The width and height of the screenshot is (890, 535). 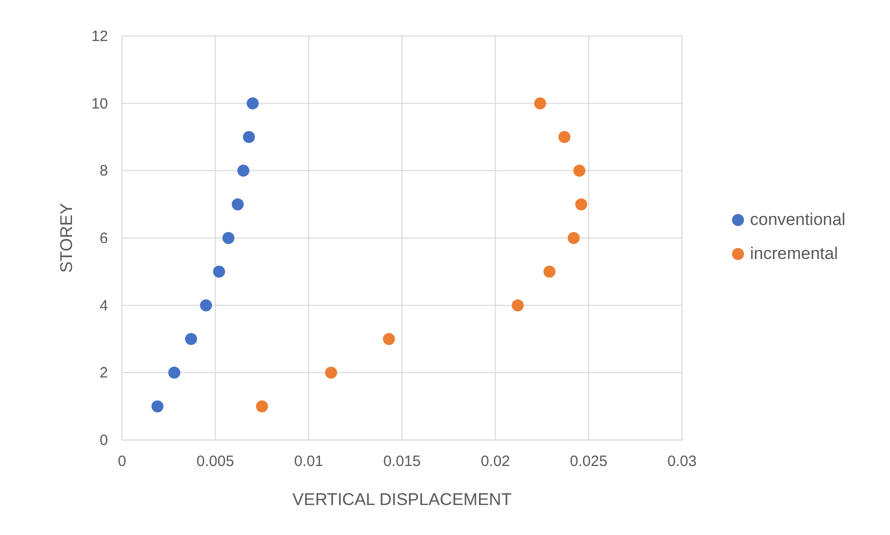 What do you see at coordinates (122, 461) in the screenshot?
I see `x-tick-label: 0` at bounding box center [122, 461].